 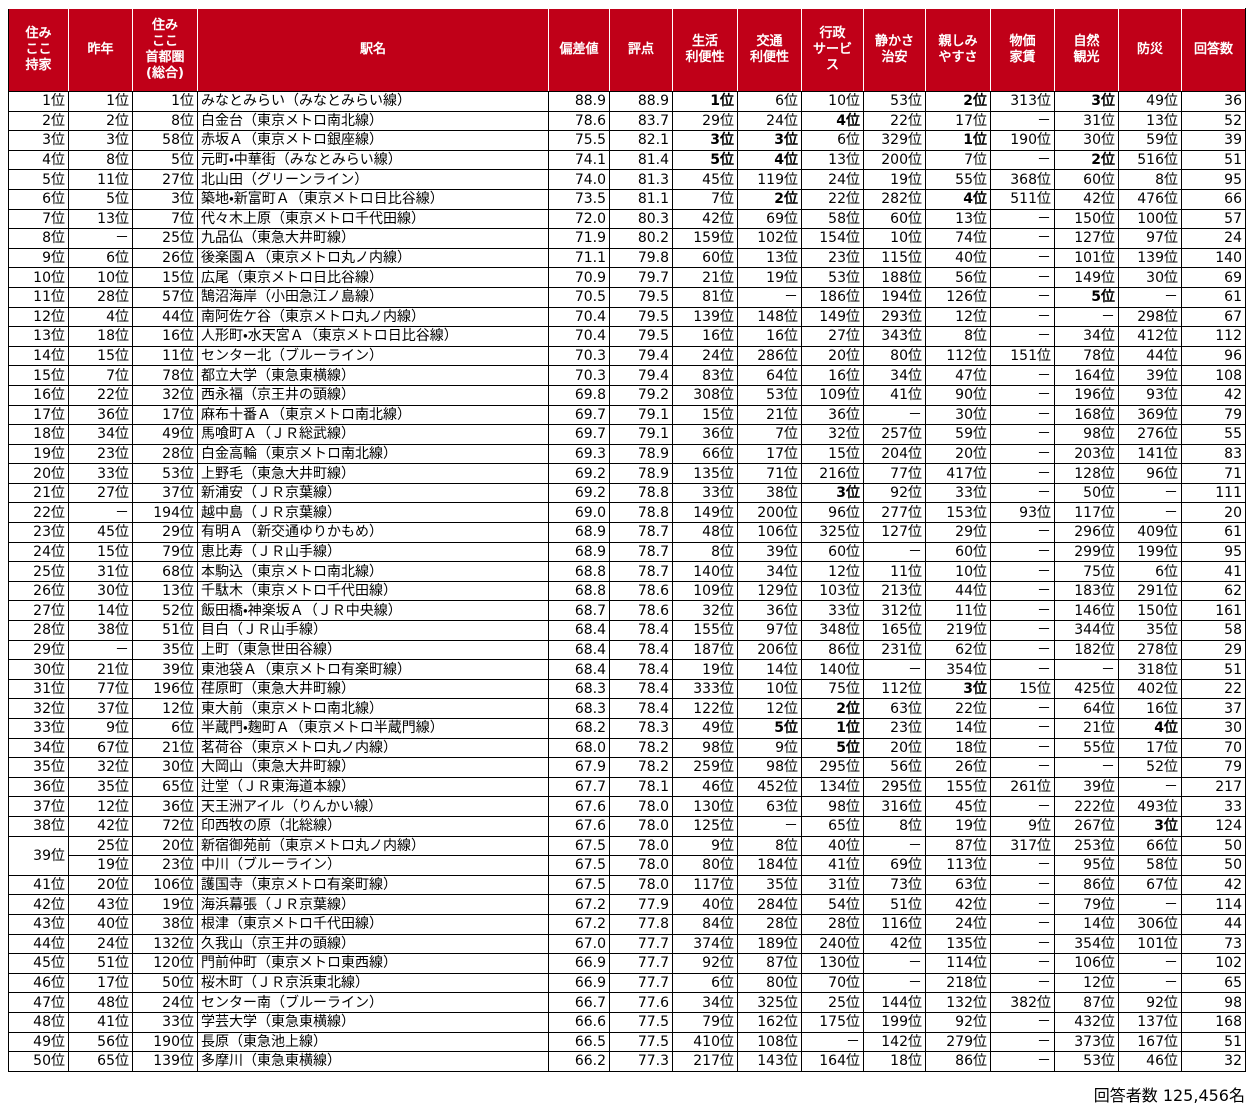 I want to click on value-cell: 96位, so click(x=832, y=513).